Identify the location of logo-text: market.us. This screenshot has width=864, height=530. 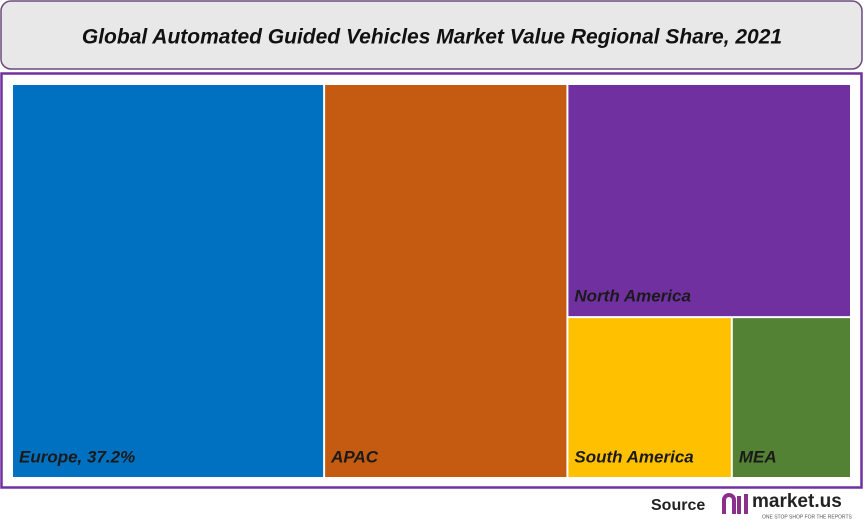
(797, 501).